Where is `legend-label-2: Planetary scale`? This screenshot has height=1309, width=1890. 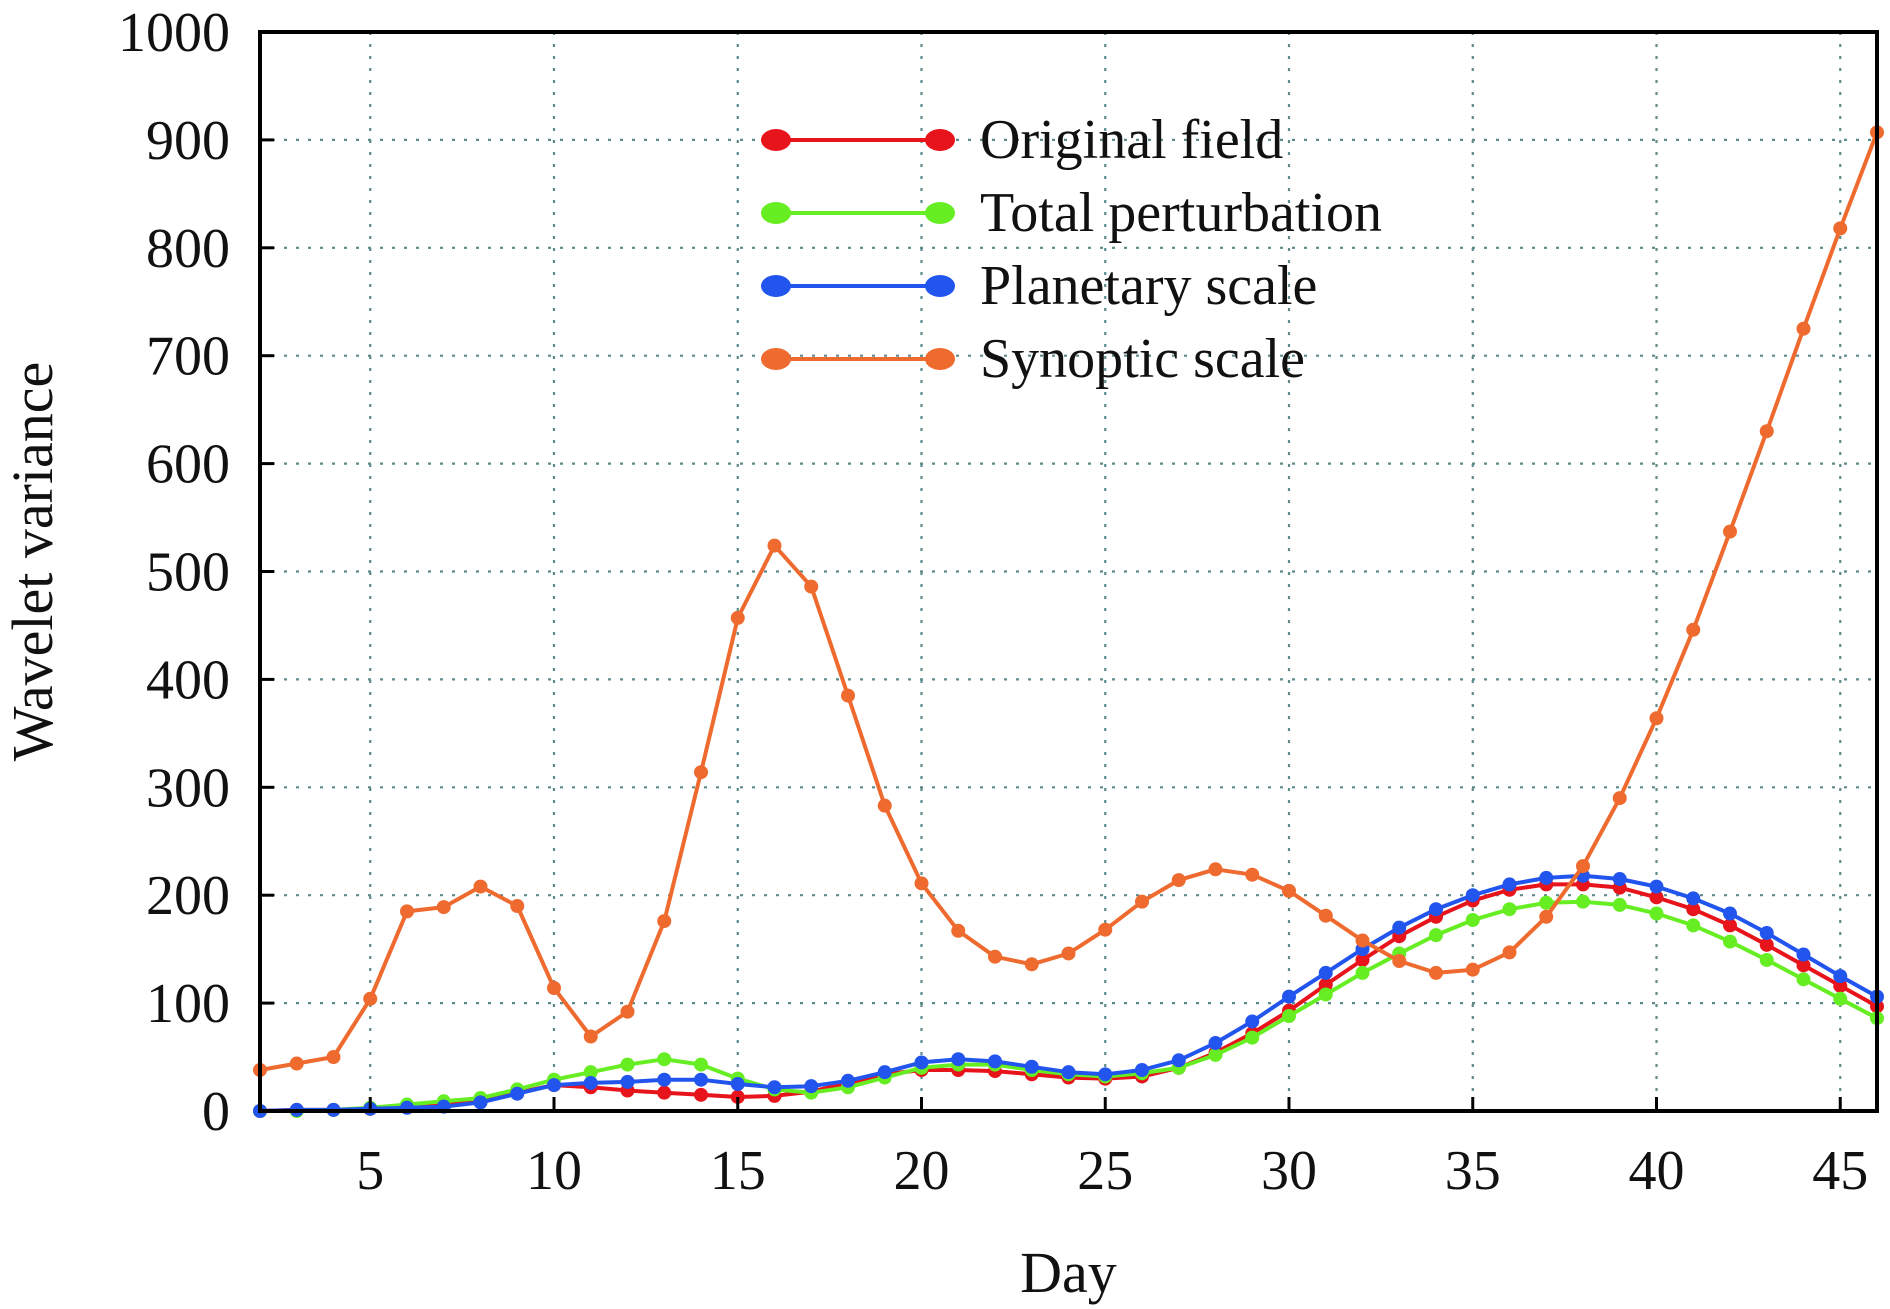 legend-label-2: Planetary scale is located at coordinates (1148, 286).